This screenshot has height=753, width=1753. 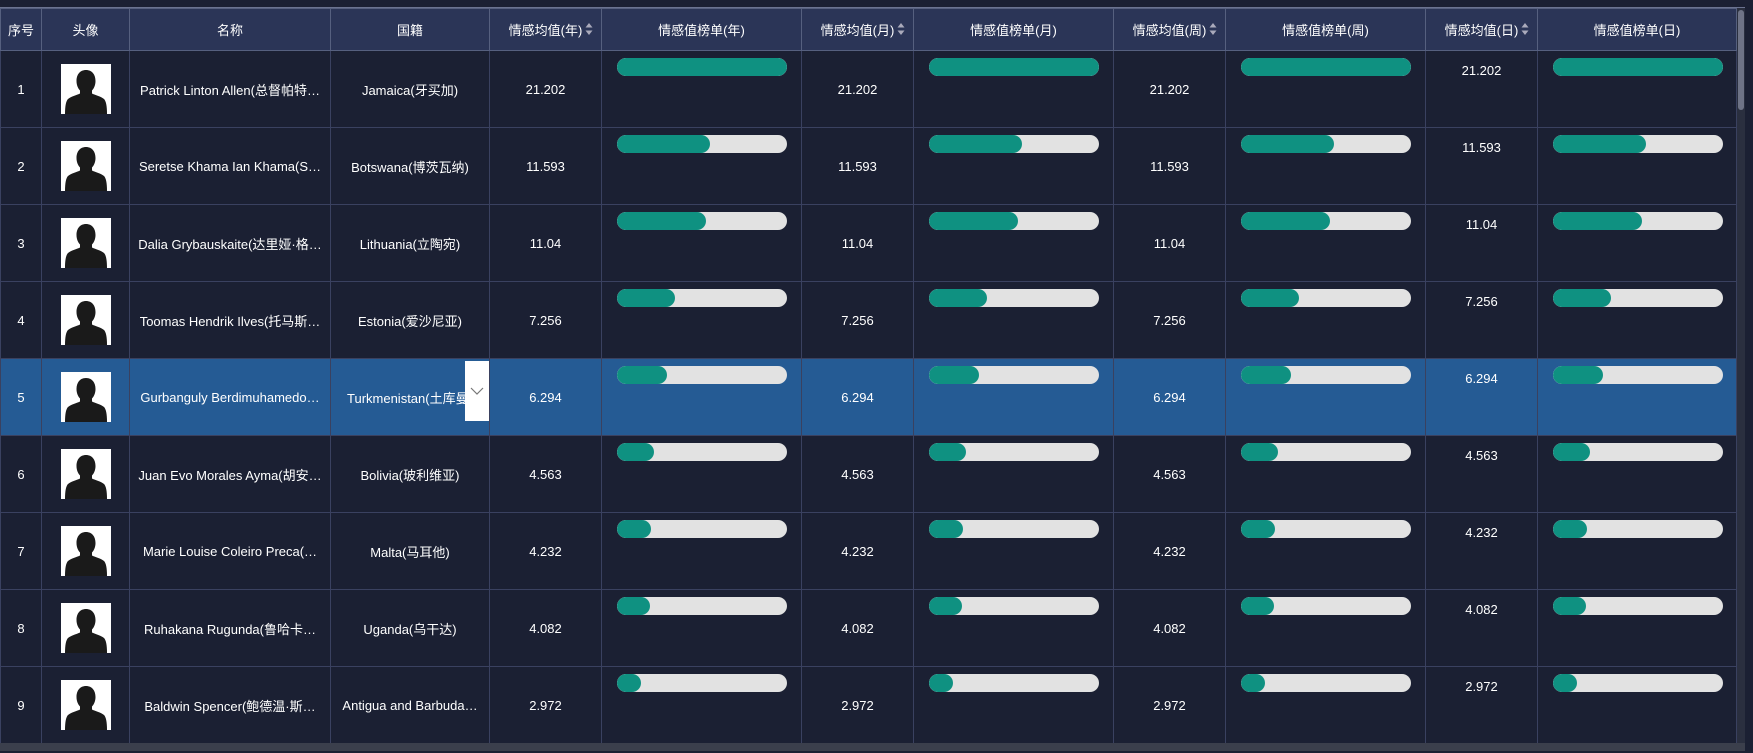 What do you see at coordinates (1013, 29) in the screenshot?
I see `column-header: 情感值榜单(月)` at bounding box center [1013, 29].